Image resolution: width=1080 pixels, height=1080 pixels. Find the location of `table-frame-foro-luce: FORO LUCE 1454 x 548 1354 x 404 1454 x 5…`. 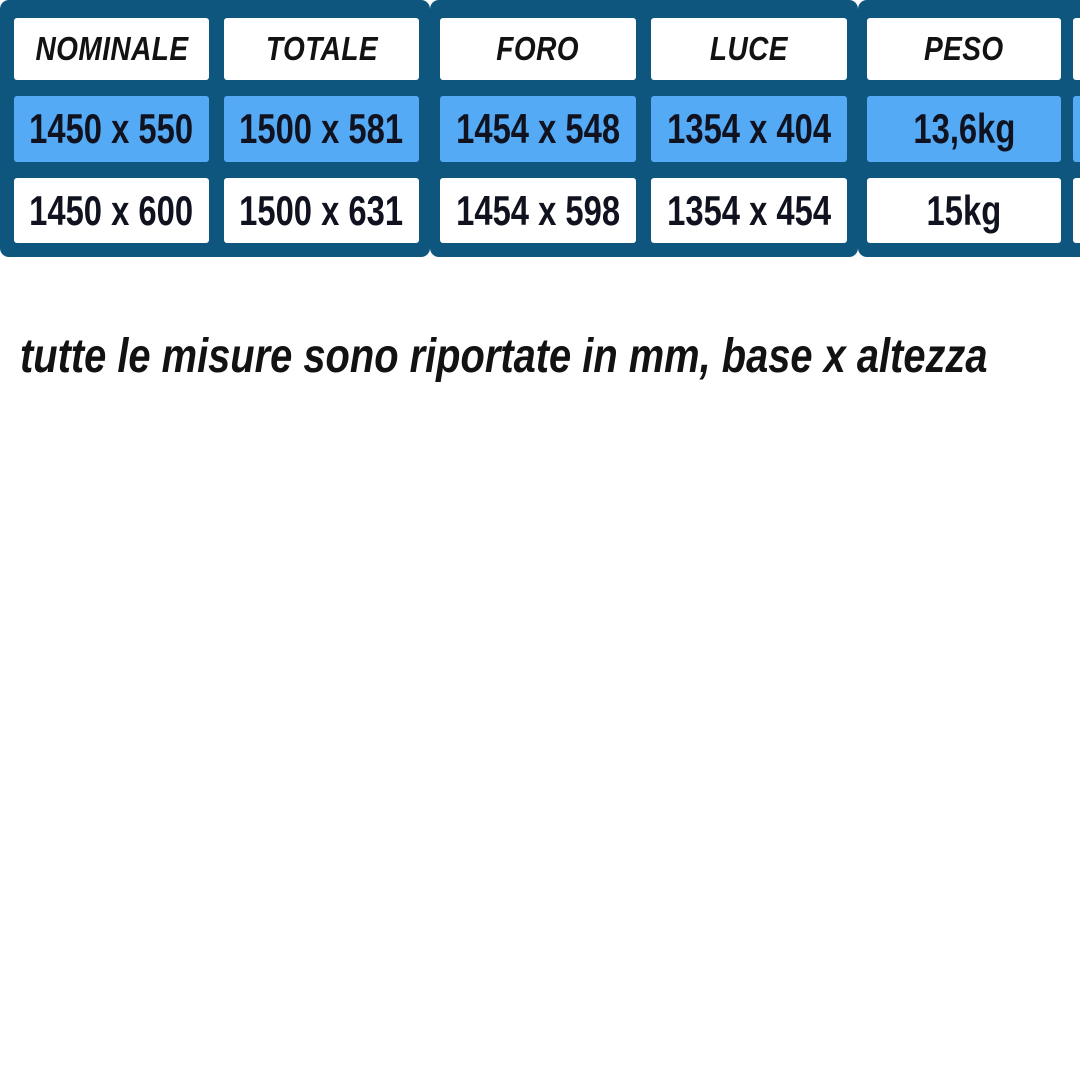

table-frame-foro-luce: FORO LUCE 1454 x 548 1354 x 404 1454 x 5… is located at coordinates (644, 128).